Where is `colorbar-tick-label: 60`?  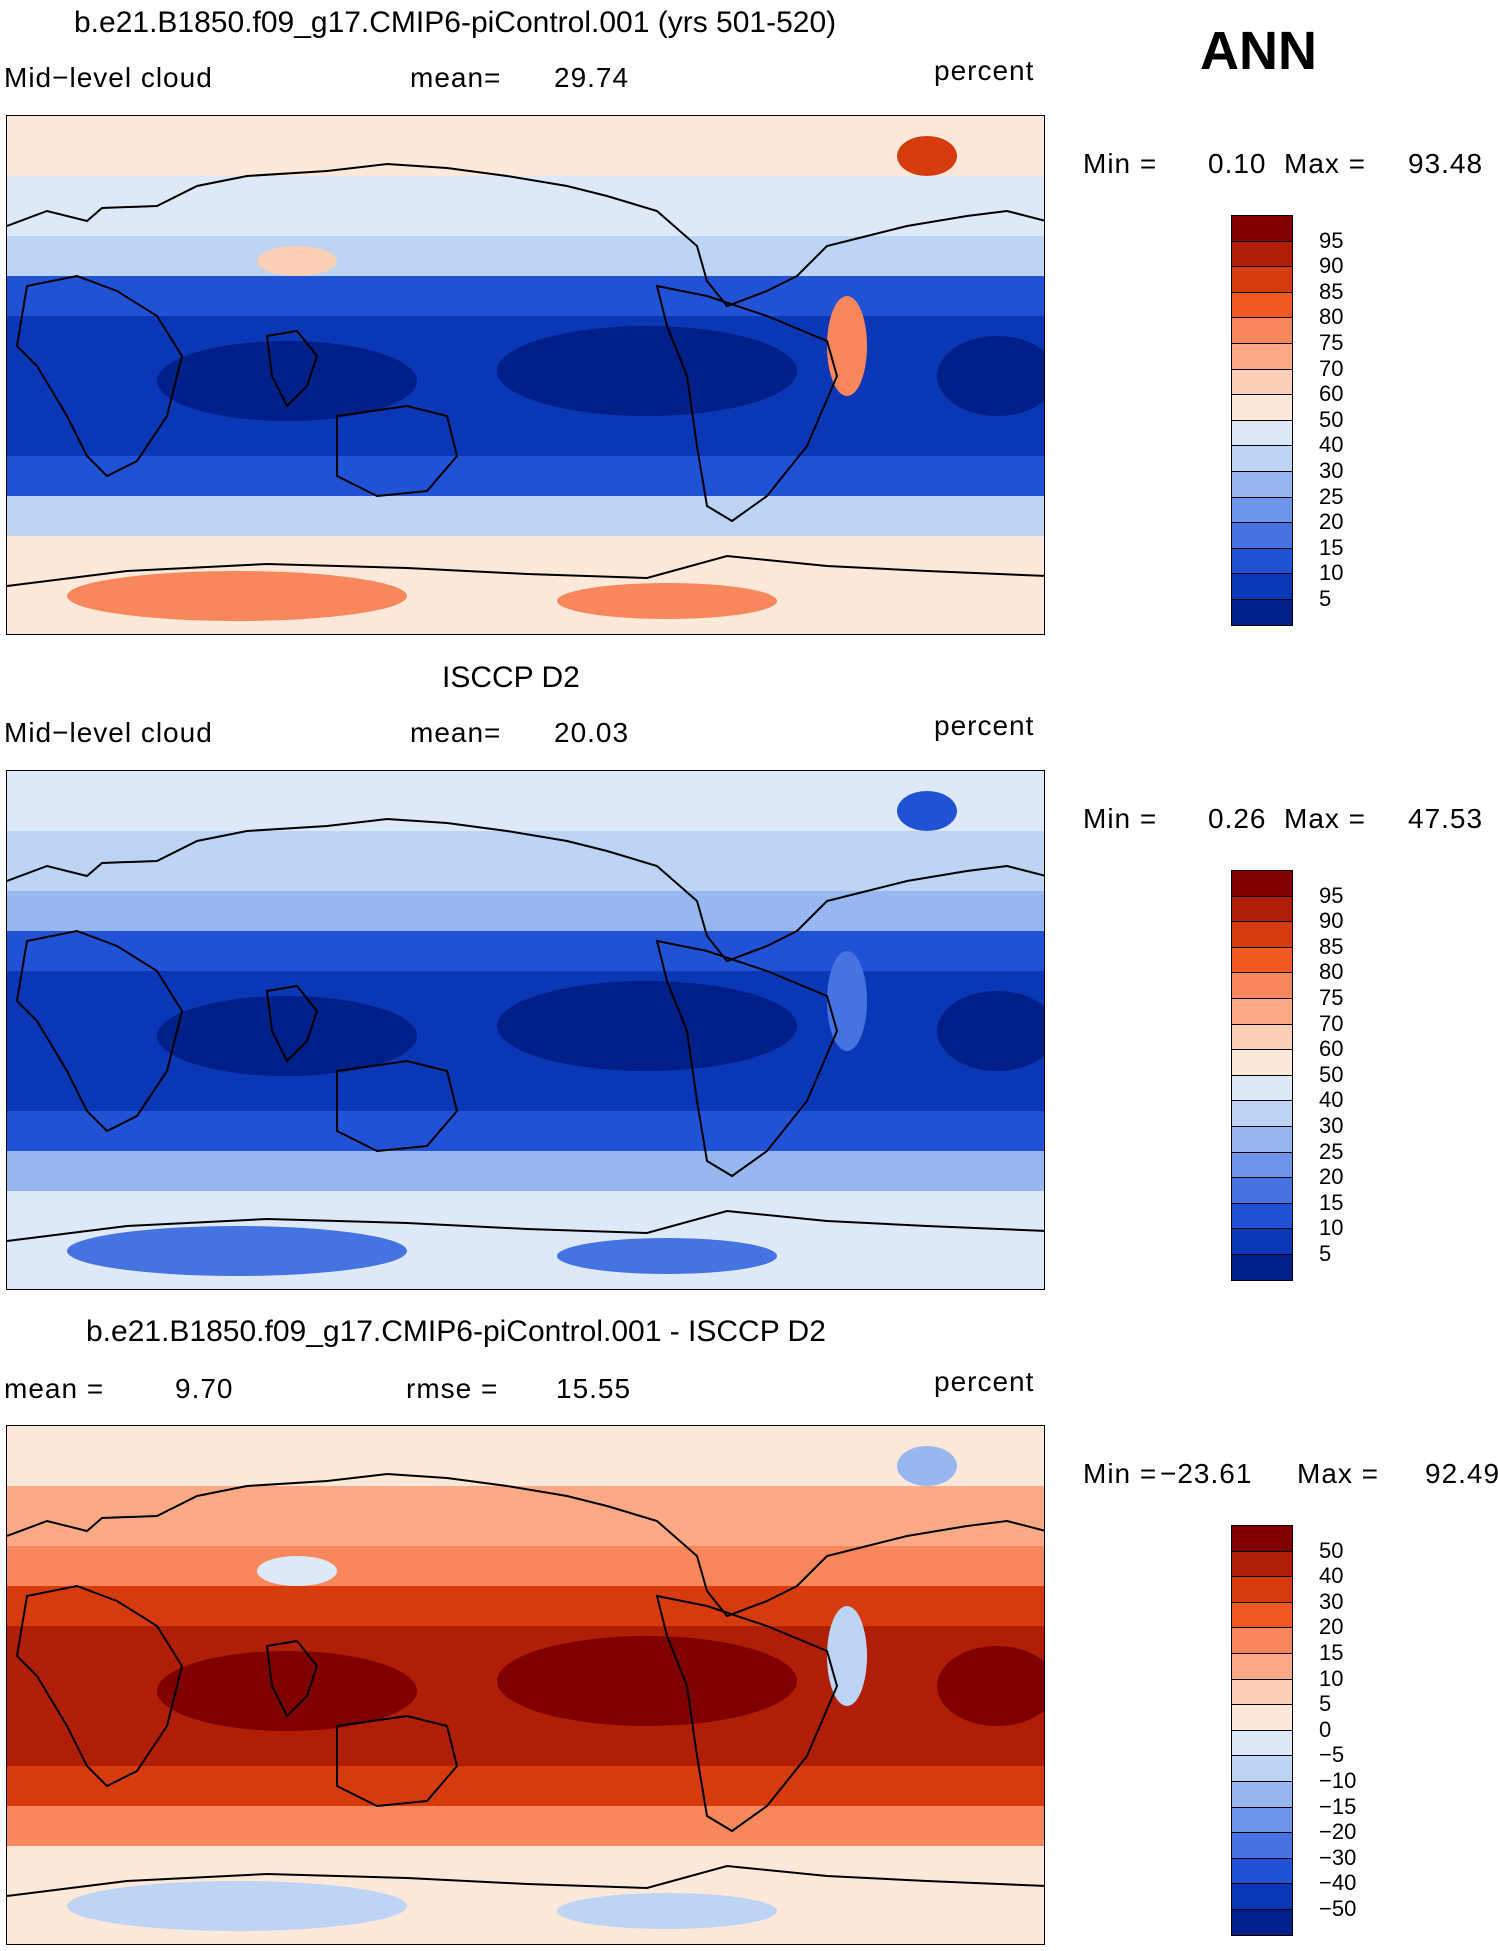 colorbar-tick-label: 60 is located at coordinates (1331, 394).